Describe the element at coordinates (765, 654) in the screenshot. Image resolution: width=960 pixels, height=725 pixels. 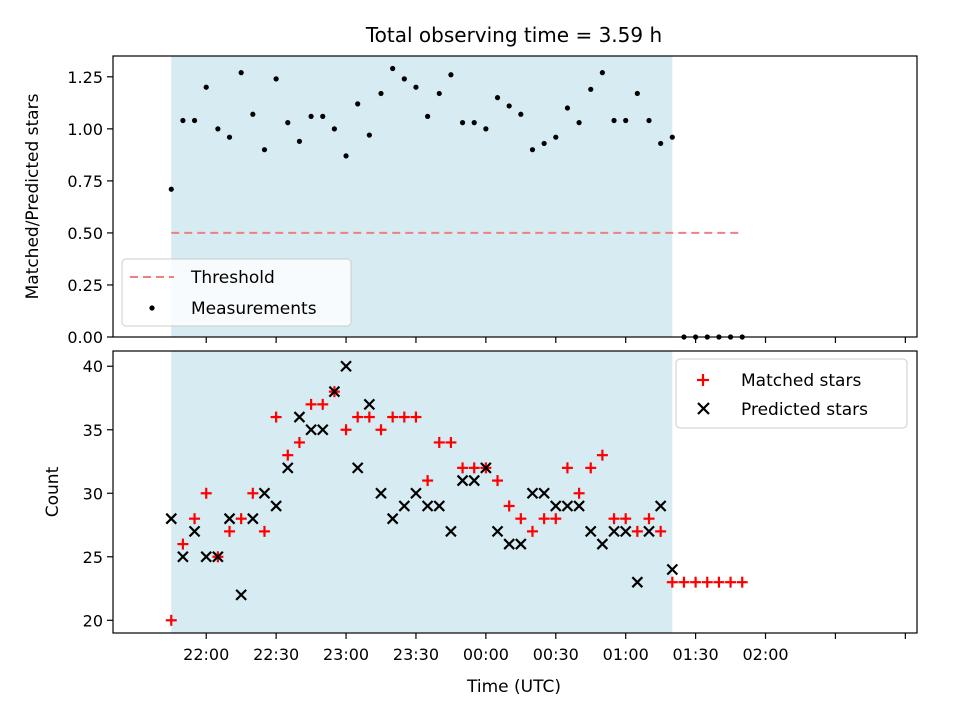
I see `x-tick-label: 02:00` at that location.